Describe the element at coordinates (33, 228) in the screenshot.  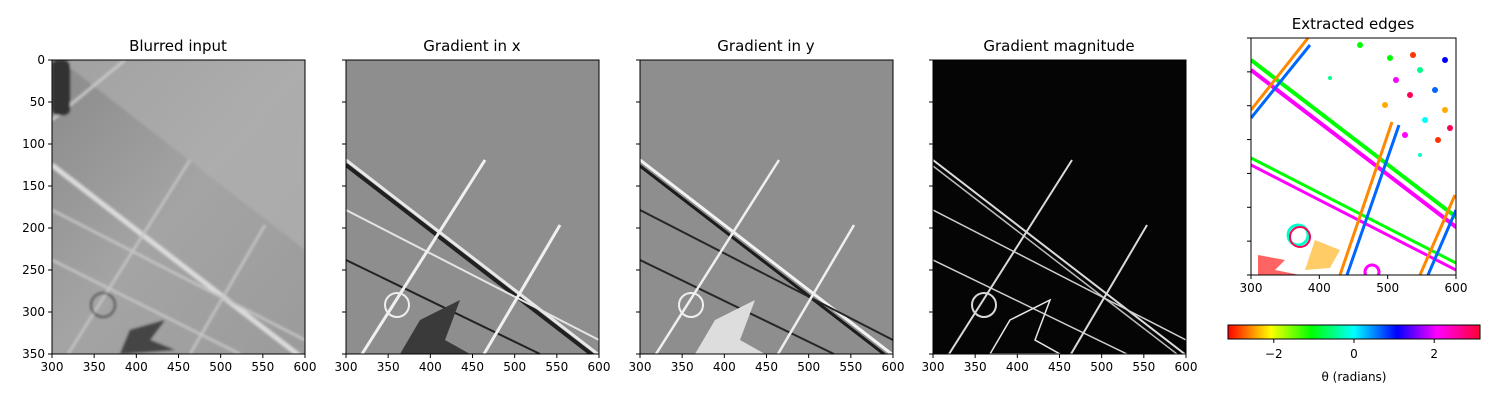
I see `y-tick-label: 200` at that location.